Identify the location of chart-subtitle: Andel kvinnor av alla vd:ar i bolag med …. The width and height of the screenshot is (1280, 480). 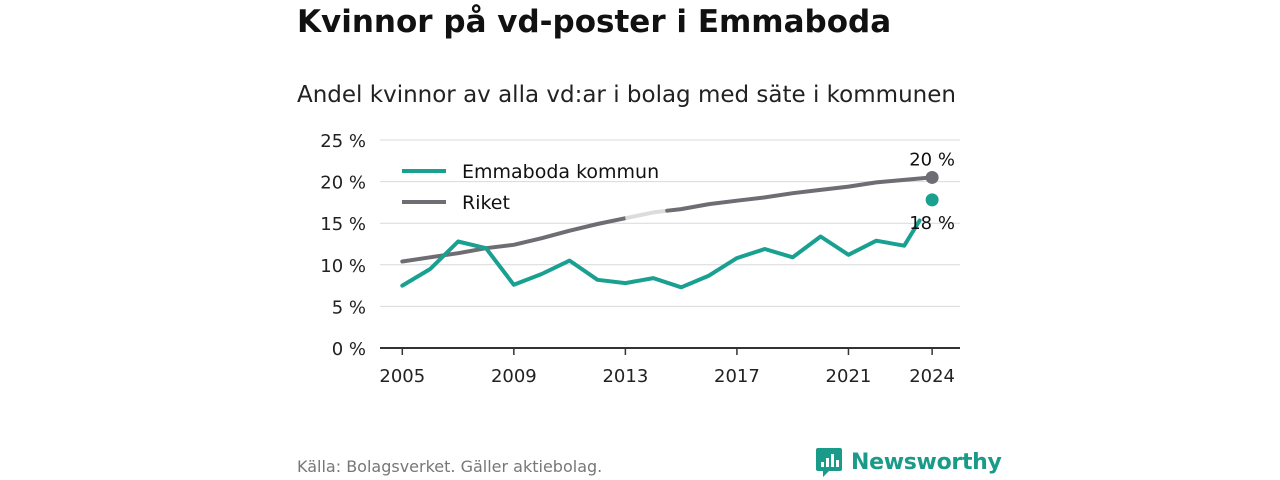
(626, 95).